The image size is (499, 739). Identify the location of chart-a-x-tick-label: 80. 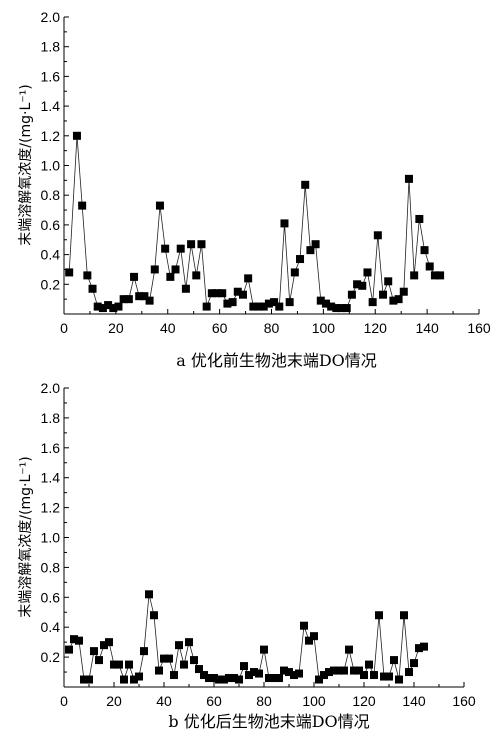
(272, 328).